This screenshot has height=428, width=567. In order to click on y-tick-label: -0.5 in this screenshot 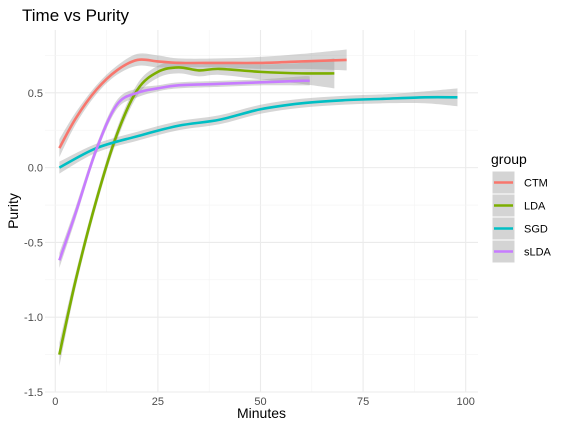, I will do `click(33, 243)`.